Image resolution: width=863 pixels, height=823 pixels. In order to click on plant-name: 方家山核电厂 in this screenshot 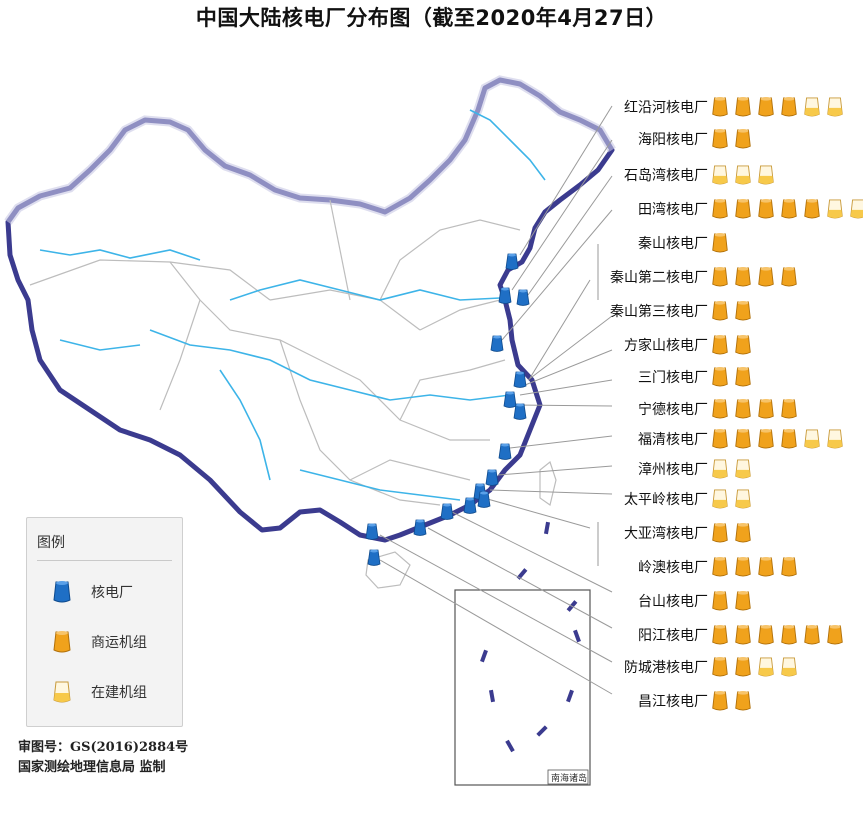, I will do `click(666, 346)`.